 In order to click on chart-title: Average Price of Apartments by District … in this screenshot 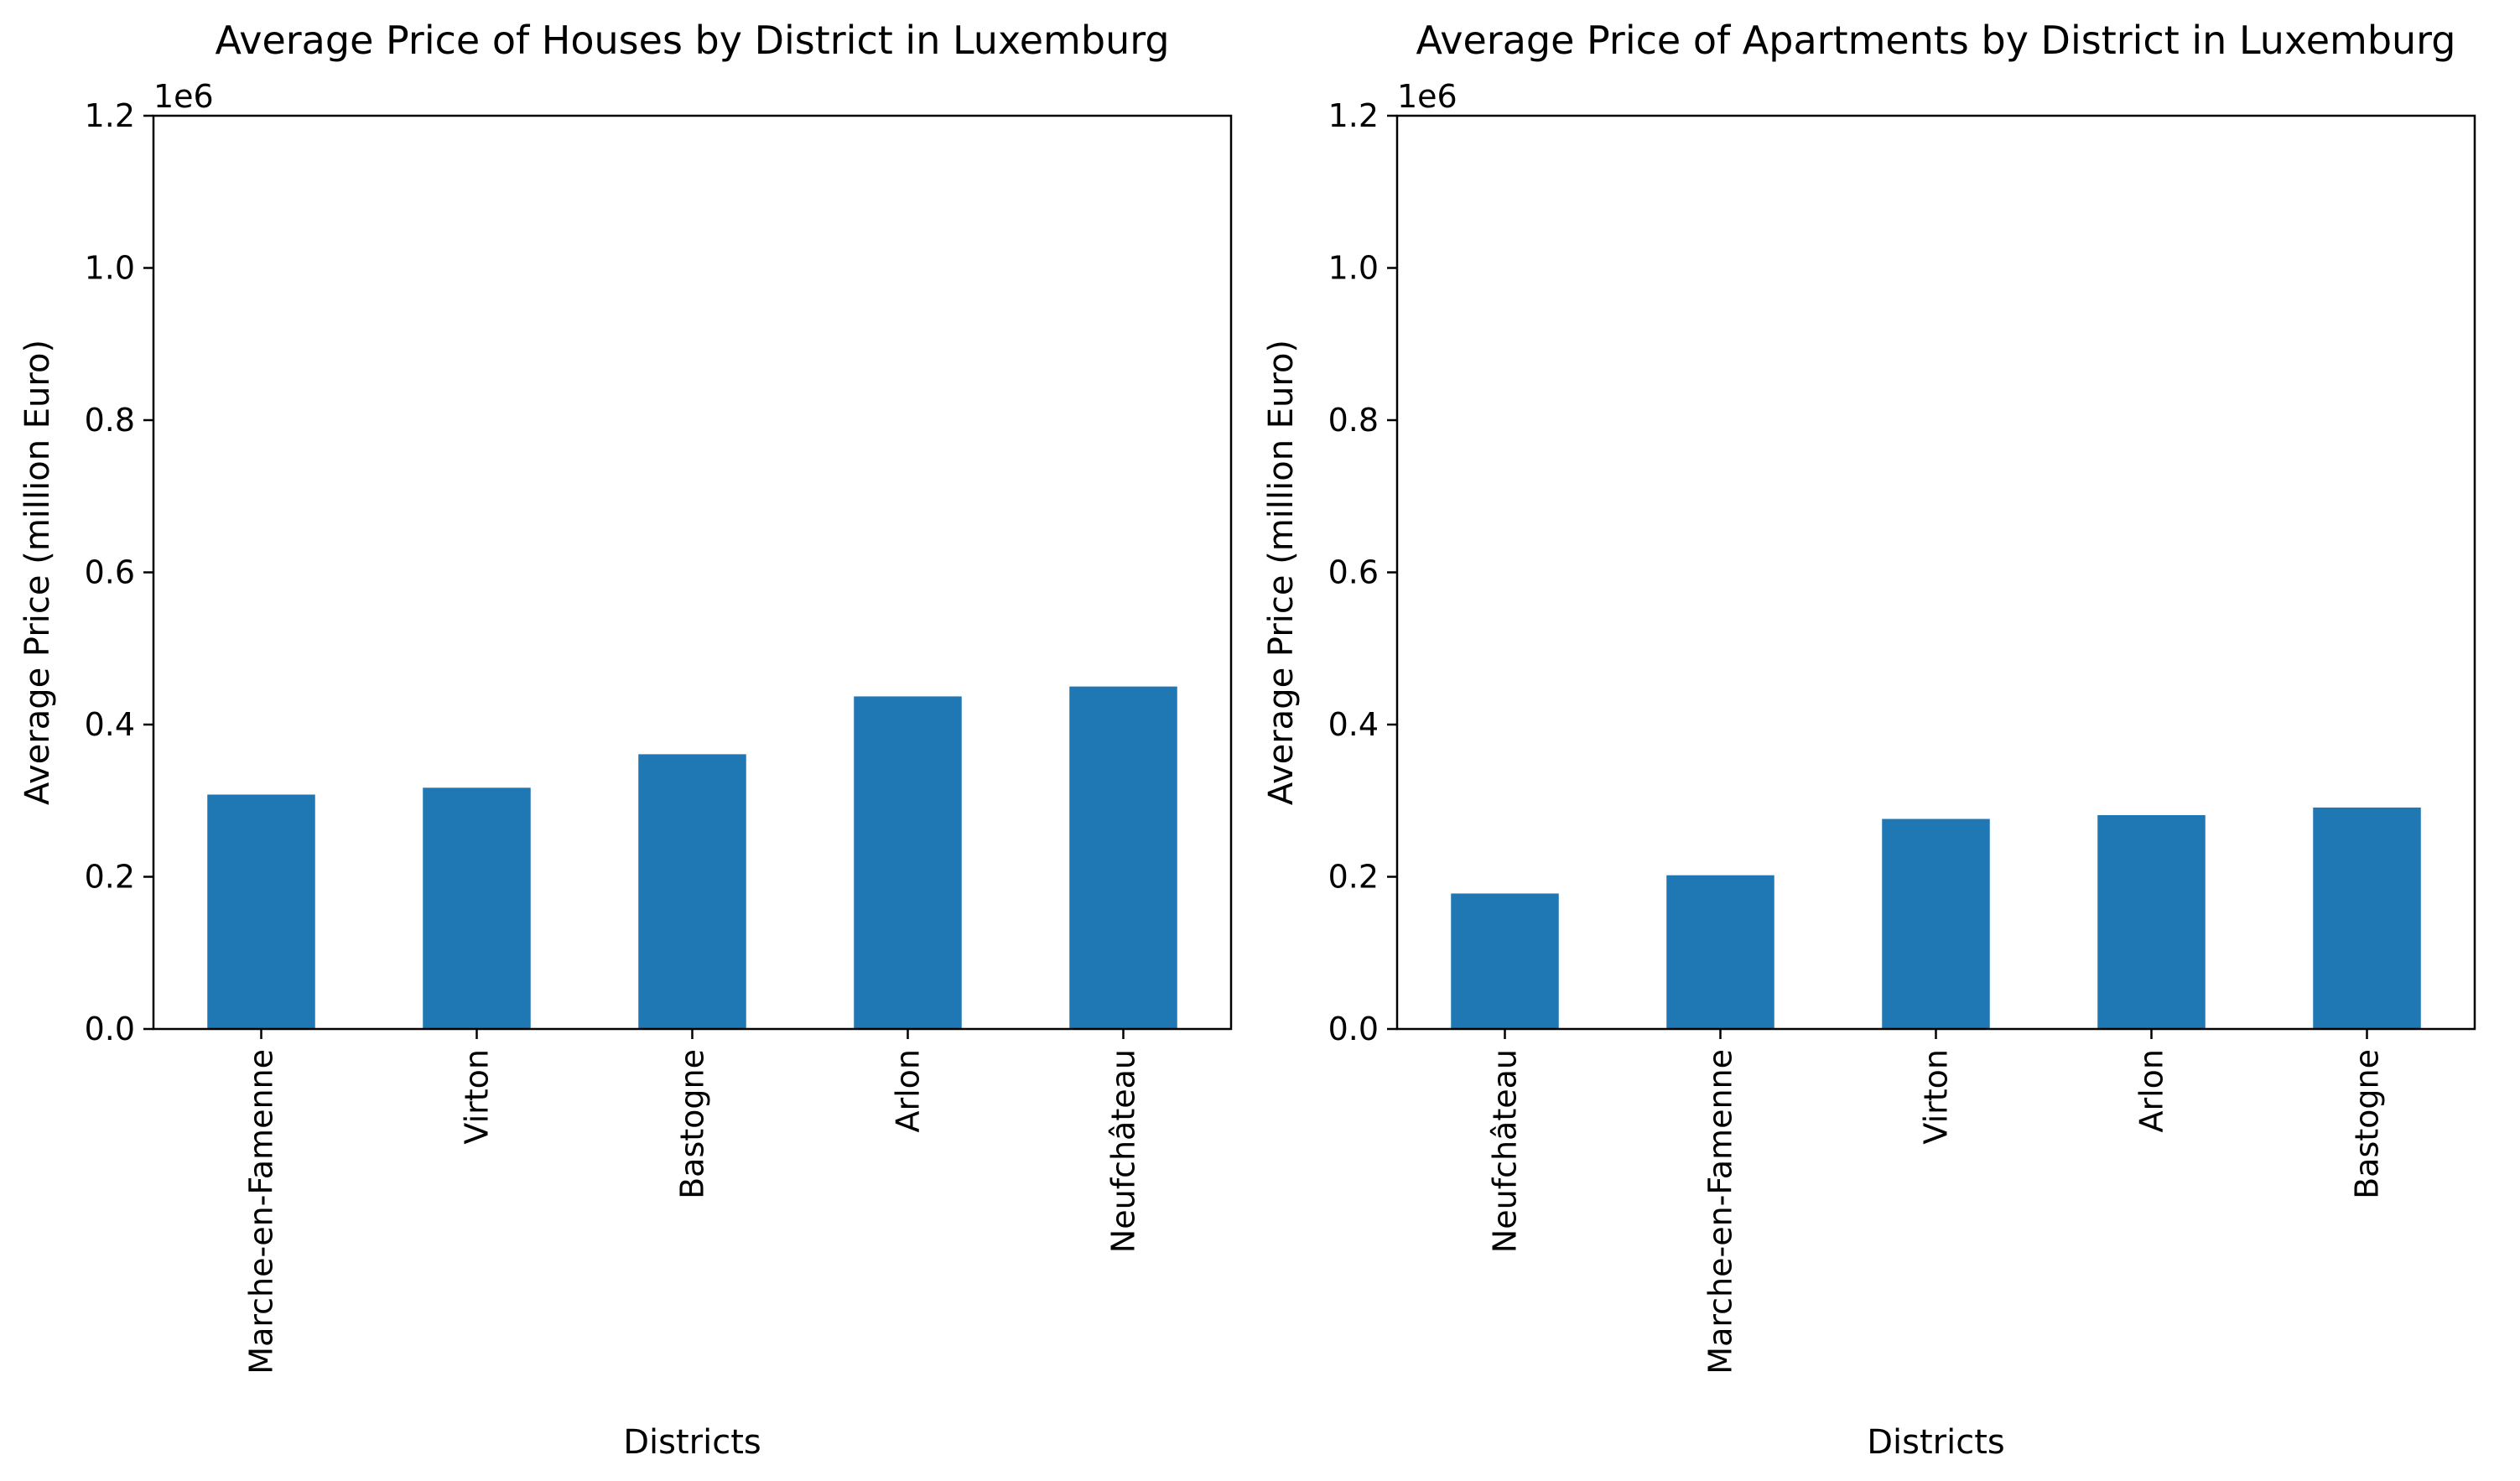, I will do `click(1935, 40)`.